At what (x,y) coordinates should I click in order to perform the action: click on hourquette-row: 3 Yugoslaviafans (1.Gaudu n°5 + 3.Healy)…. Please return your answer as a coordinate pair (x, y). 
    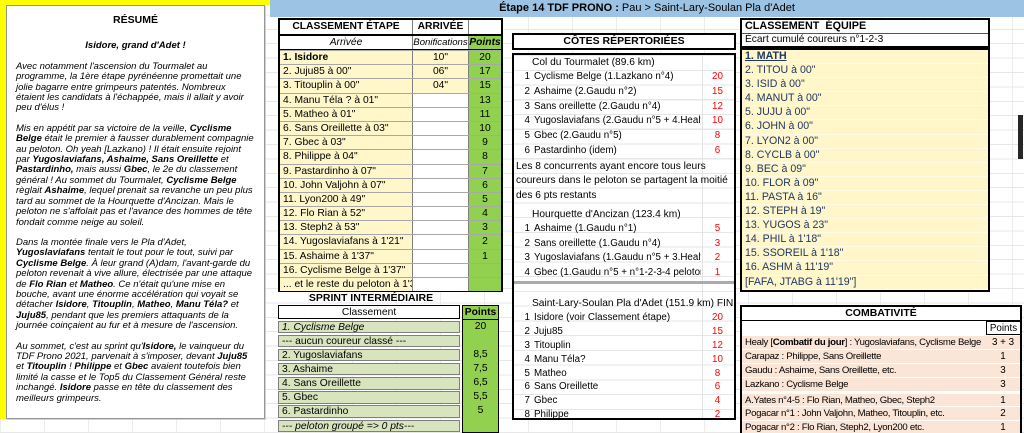
    Looking at the image, I should click on (624, 258).